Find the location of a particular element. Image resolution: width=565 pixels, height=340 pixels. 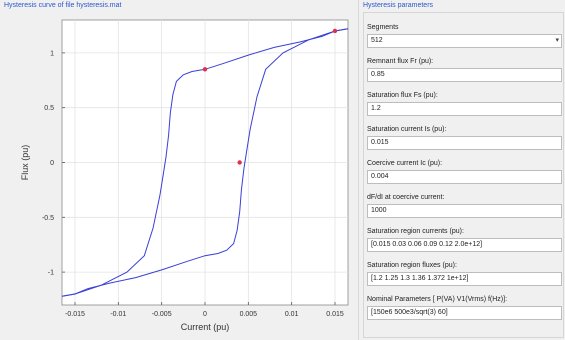

param-input-6: [0.015 0.03 0.06 0.09 0.12 2.0e+12] is located at coordinates (464, 245).